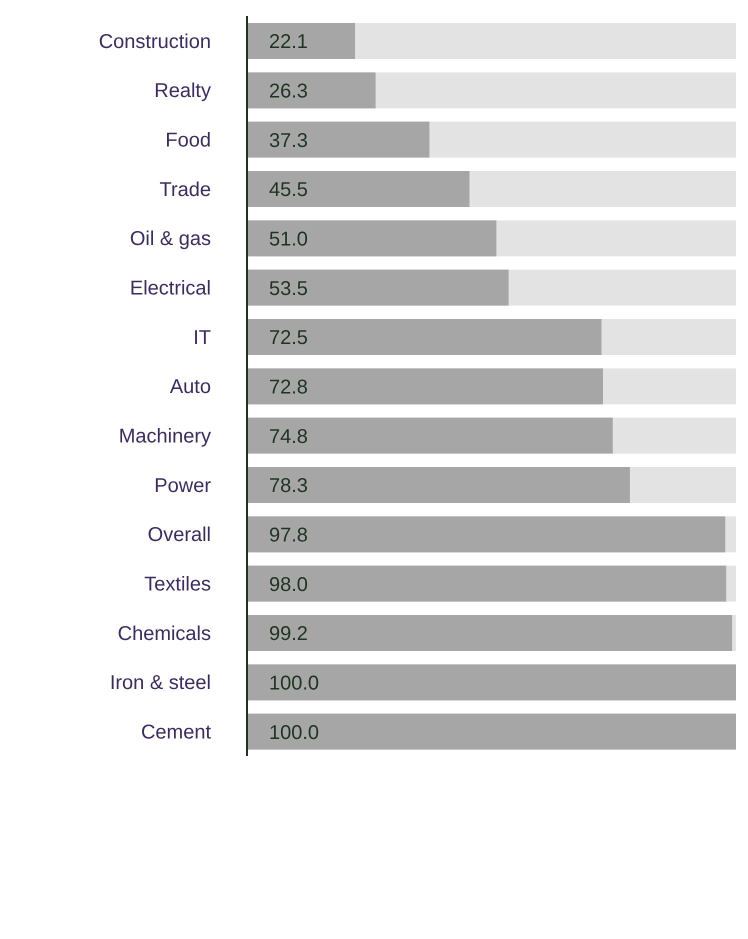 Image resolution: width=748 pixels, height=939 pixels. I want to click on y-tick-label: Construction, so click(154, 41).